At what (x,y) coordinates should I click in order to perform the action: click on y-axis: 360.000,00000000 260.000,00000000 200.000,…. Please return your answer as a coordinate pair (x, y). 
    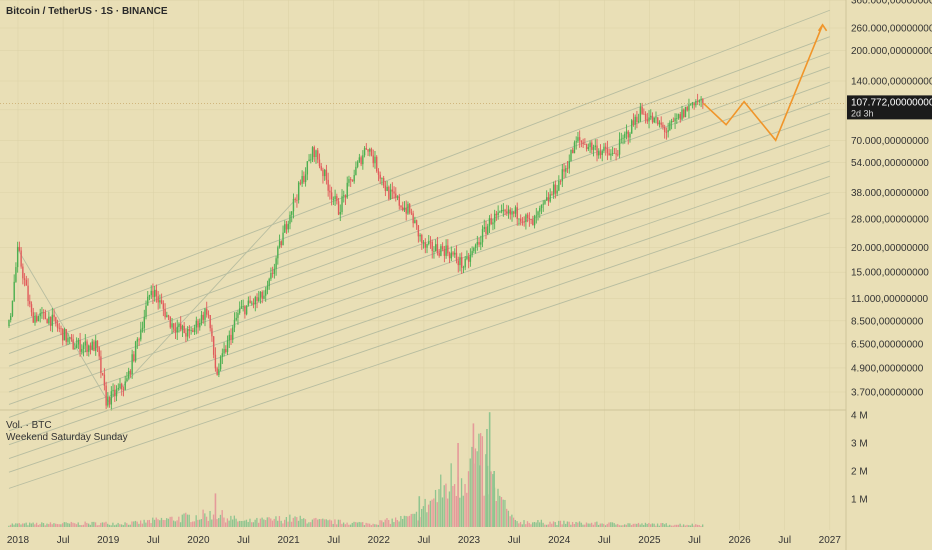
    Looking at the image, I should click on (891, 199).